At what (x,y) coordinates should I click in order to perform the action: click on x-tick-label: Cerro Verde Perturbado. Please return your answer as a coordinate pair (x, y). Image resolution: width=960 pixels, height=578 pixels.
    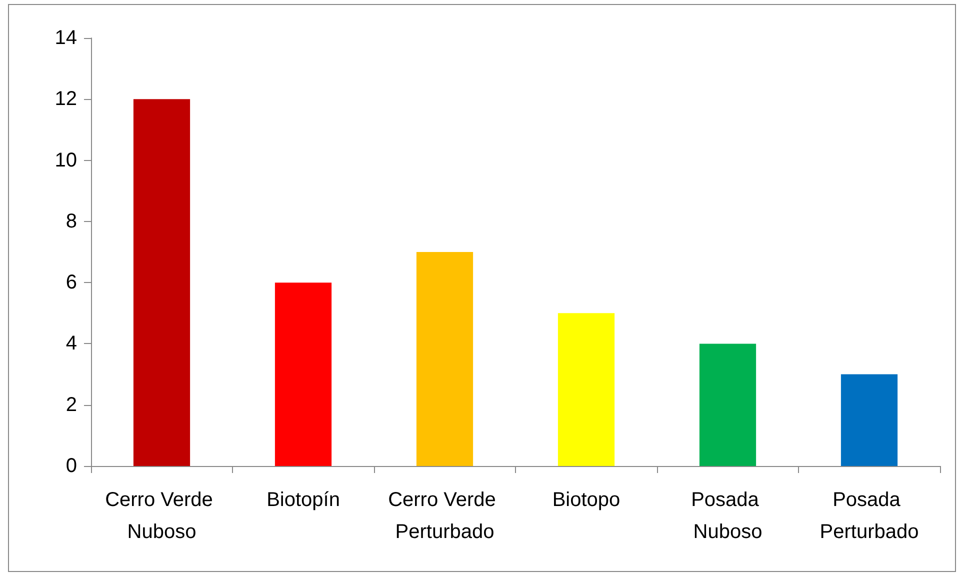
    Looking at the image, I should click on (445, 516).